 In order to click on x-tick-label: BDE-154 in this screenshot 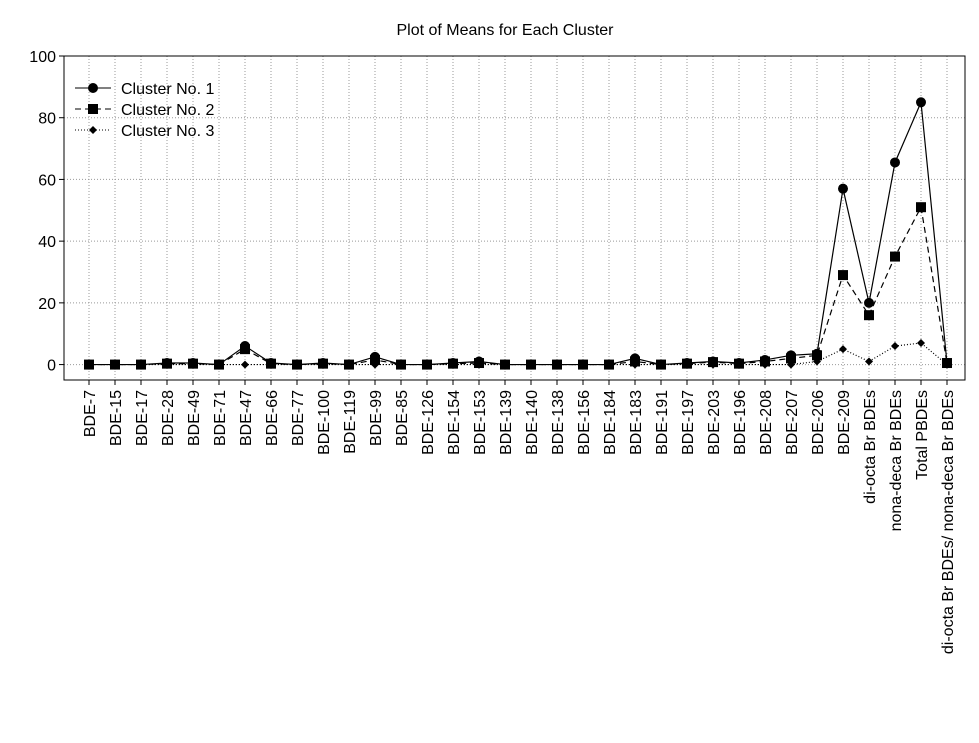, I will do `click(454, 422)`.